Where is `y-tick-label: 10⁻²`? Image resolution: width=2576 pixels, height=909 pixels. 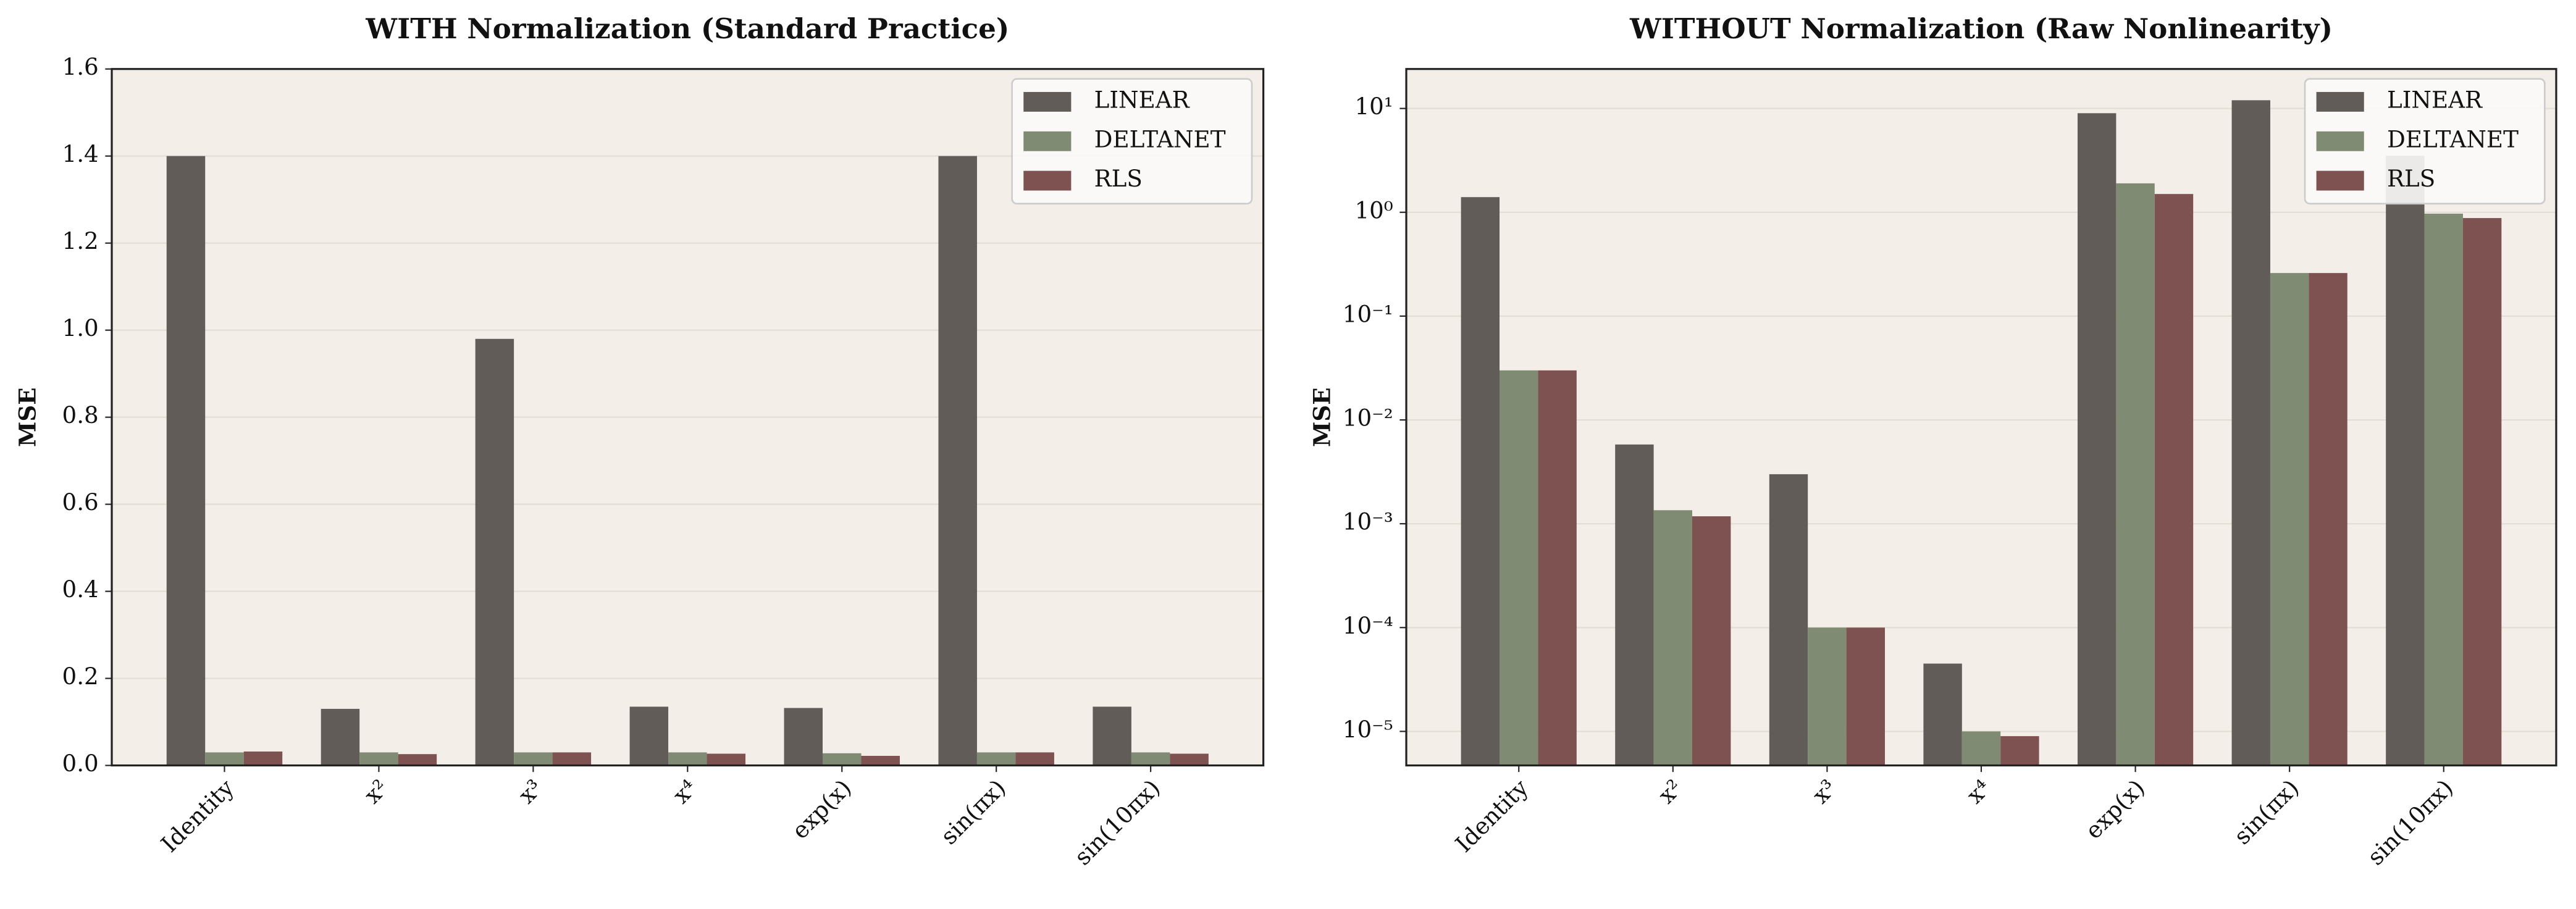
y-tick-label: 10⁻² is located at coordinates (1368, 418).